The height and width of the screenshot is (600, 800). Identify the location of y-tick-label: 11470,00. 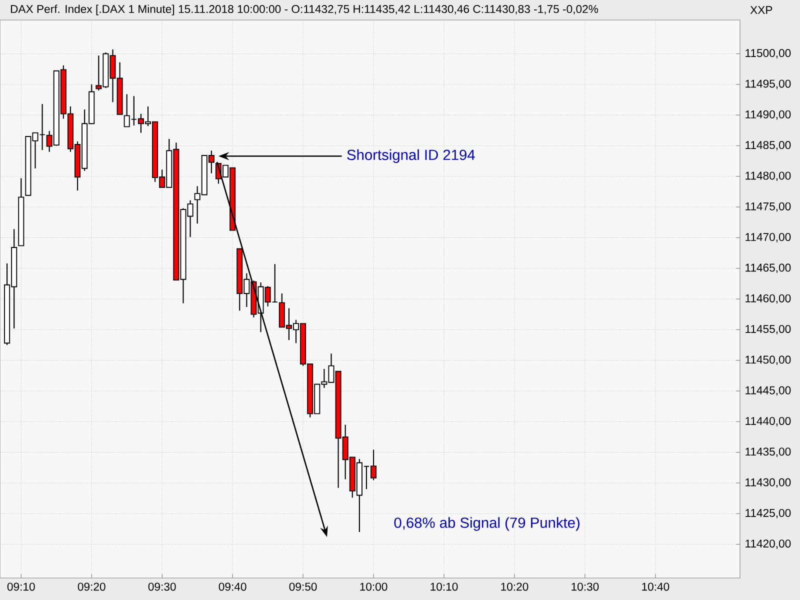
(768, 237).